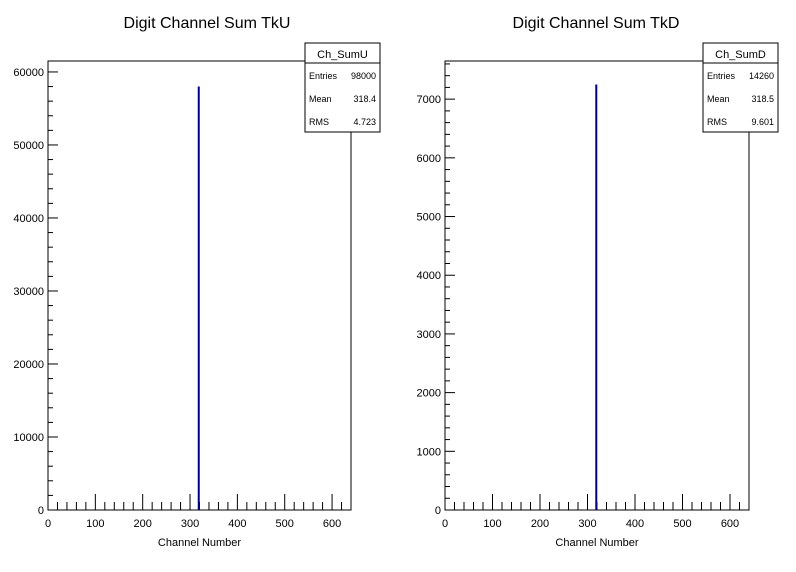 Image resolution: width=796 pixels, height=572 pixels. What do you see at coordinates (429, 100) in the screenshot?
I see `y-tick-label: 7000` at bounding box center [429, 100].